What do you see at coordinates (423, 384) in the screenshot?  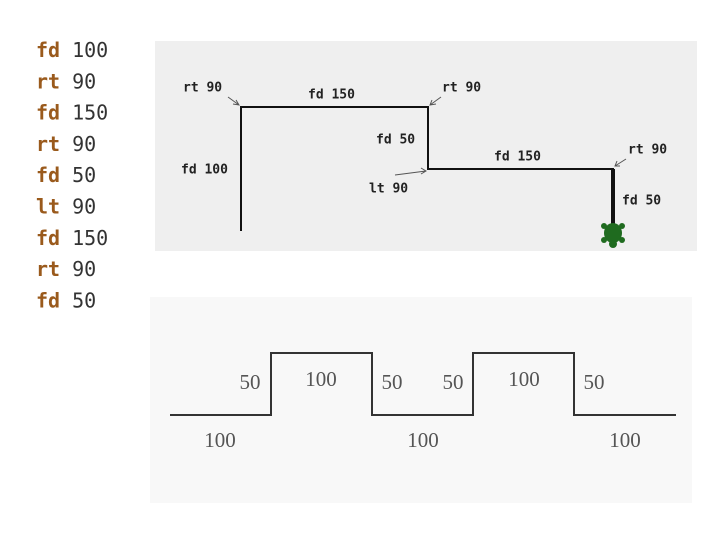 I see `wave-path` at bounding box center [423, 384].